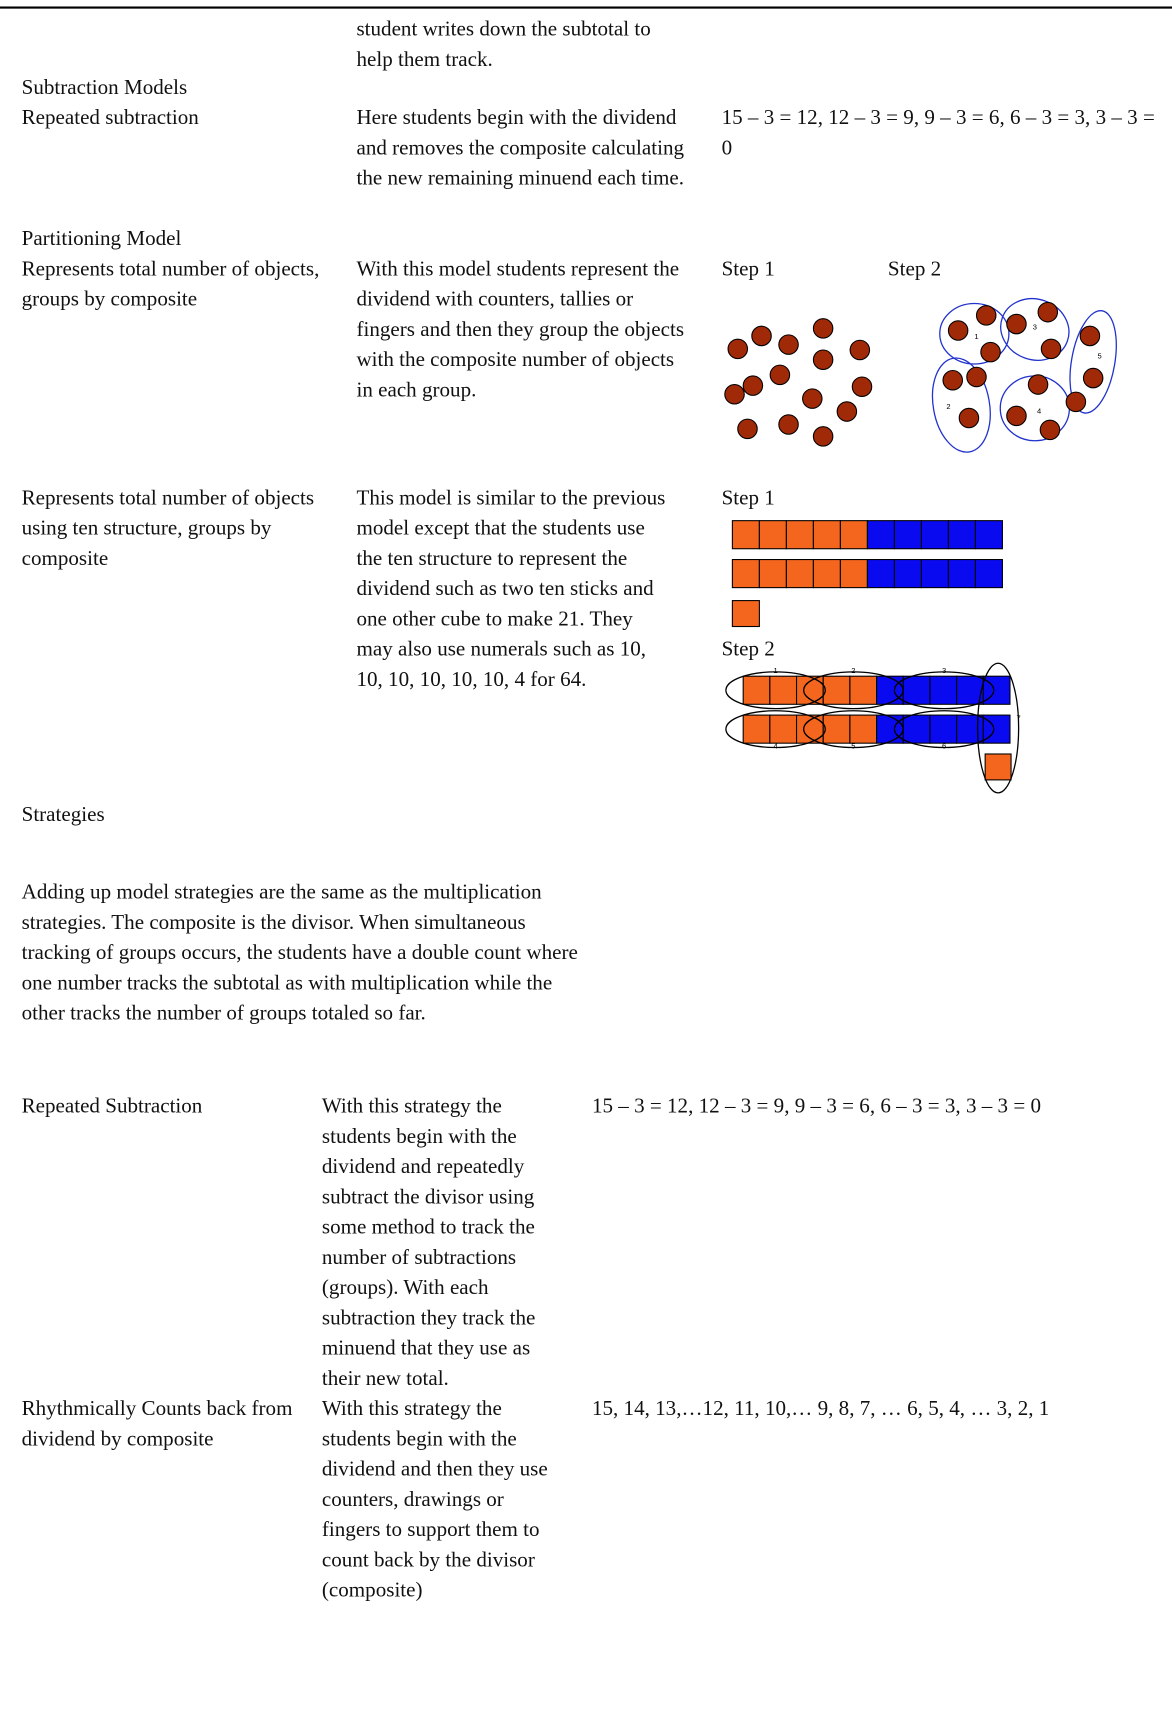  What do you see at coordinates (1019, 717) in the screenshot?
I see `group-label: 7` at bounding box center [1019, 717].